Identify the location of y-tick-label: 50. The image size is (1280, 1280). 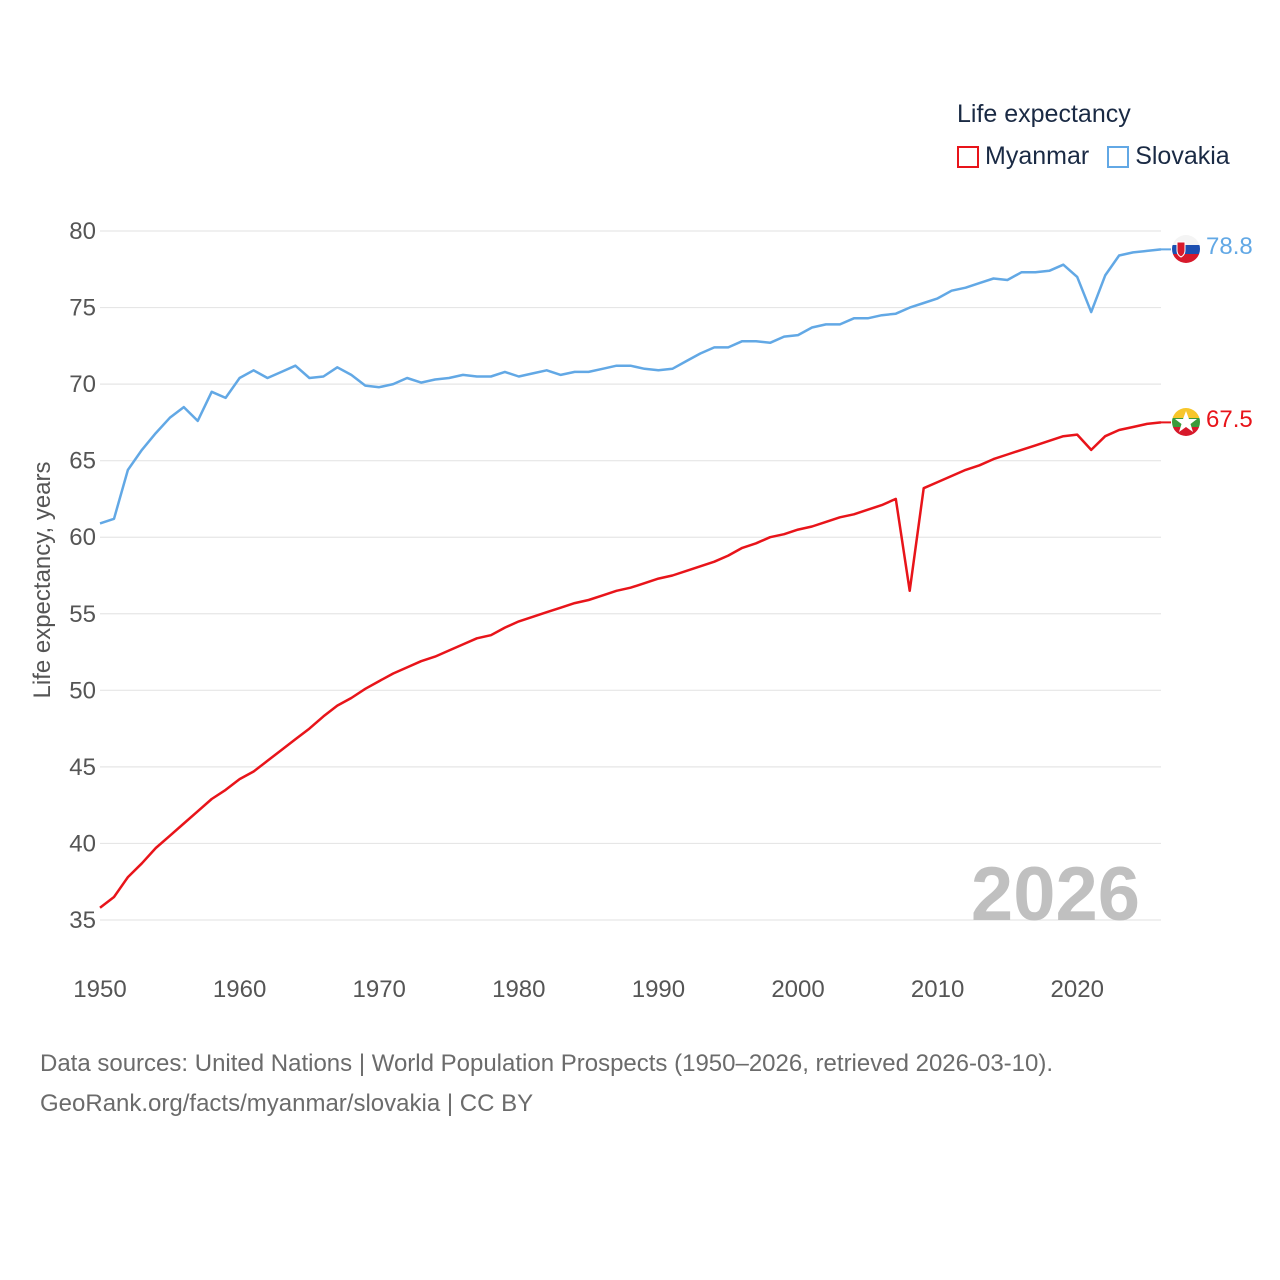
(82, 690).